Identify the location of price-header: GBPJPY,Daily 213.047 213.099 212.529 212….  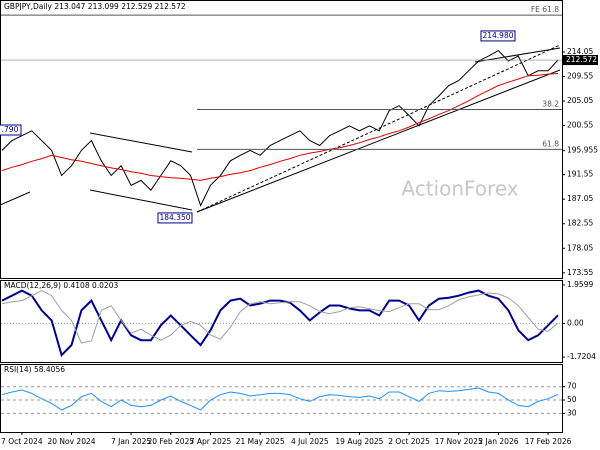
(95, 6).